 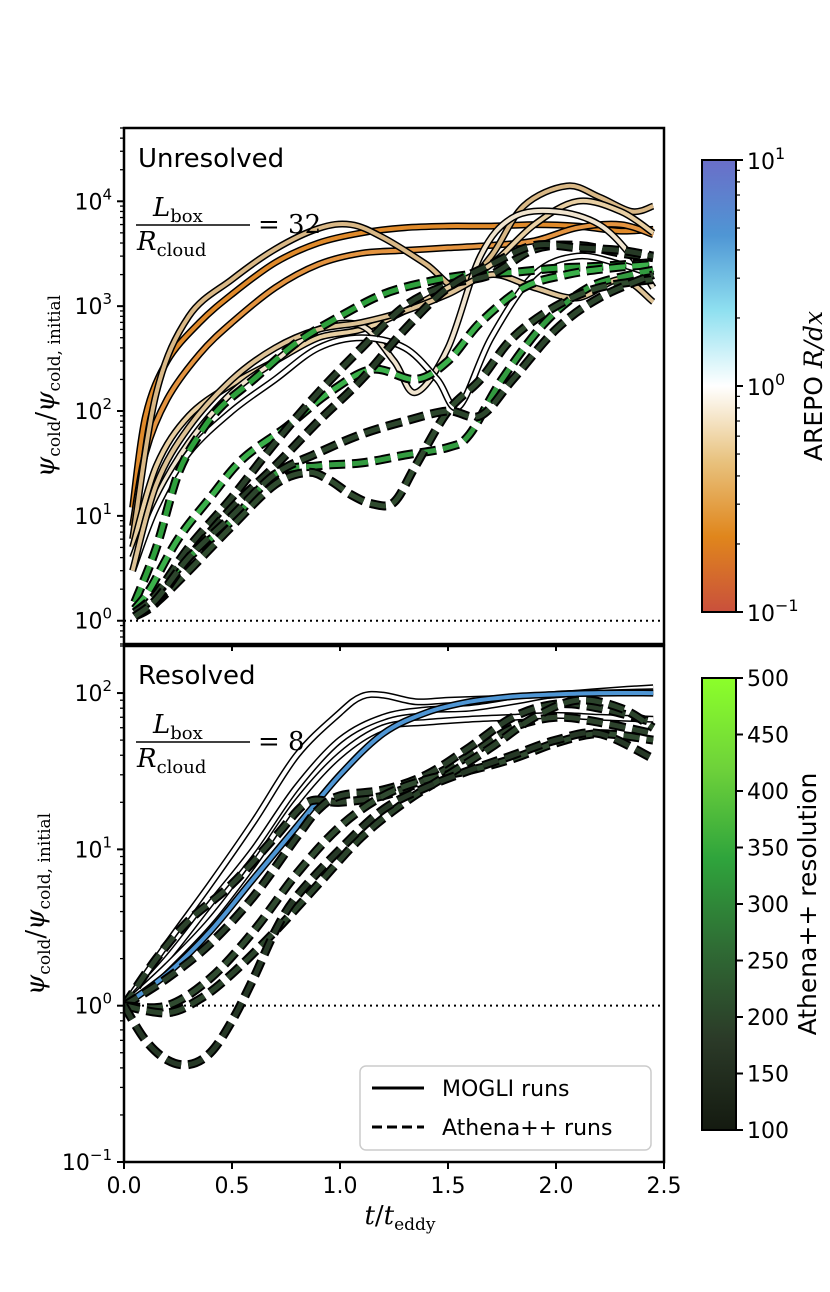 What do you see at coordinates (448, 1186) in the screenshot?
I see `bottom-xtick-label-3: 1.5` at bounding box center [448, 1186].